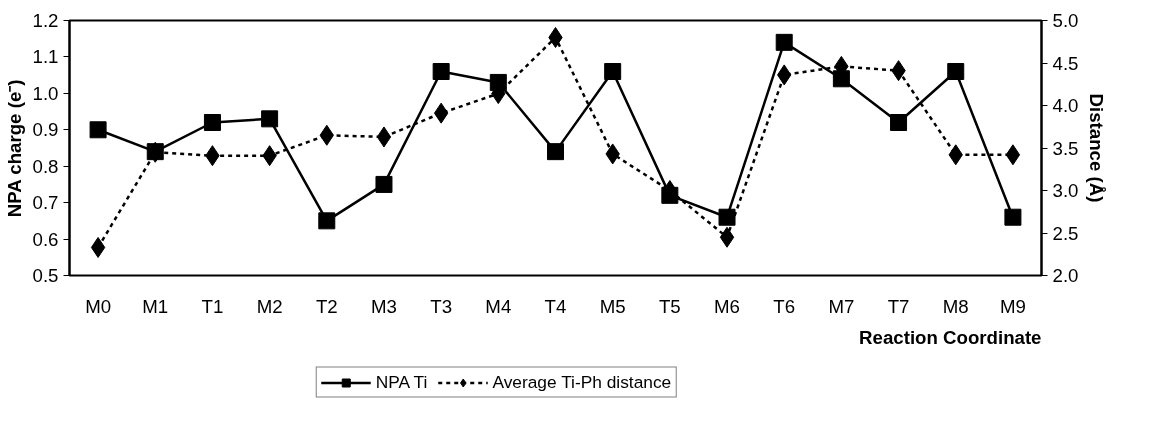  What do you see at coordinates (45, 275) in the screenshot?
I see `y-tick-label: 0.5` at bounding box center [45, 275].